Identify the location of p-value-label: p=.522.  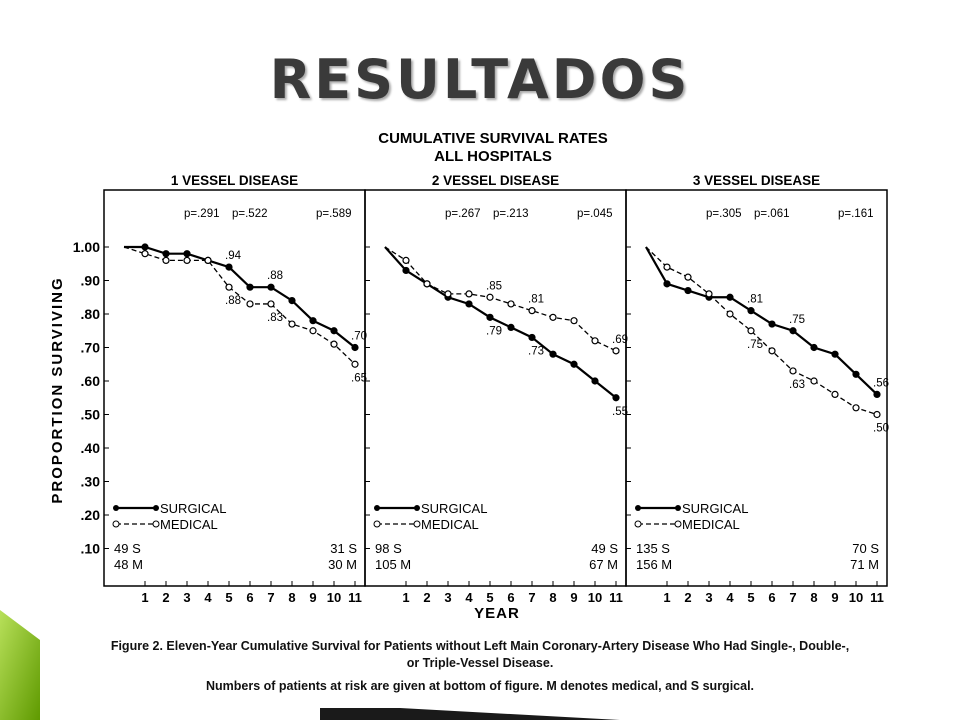
(250, 214).